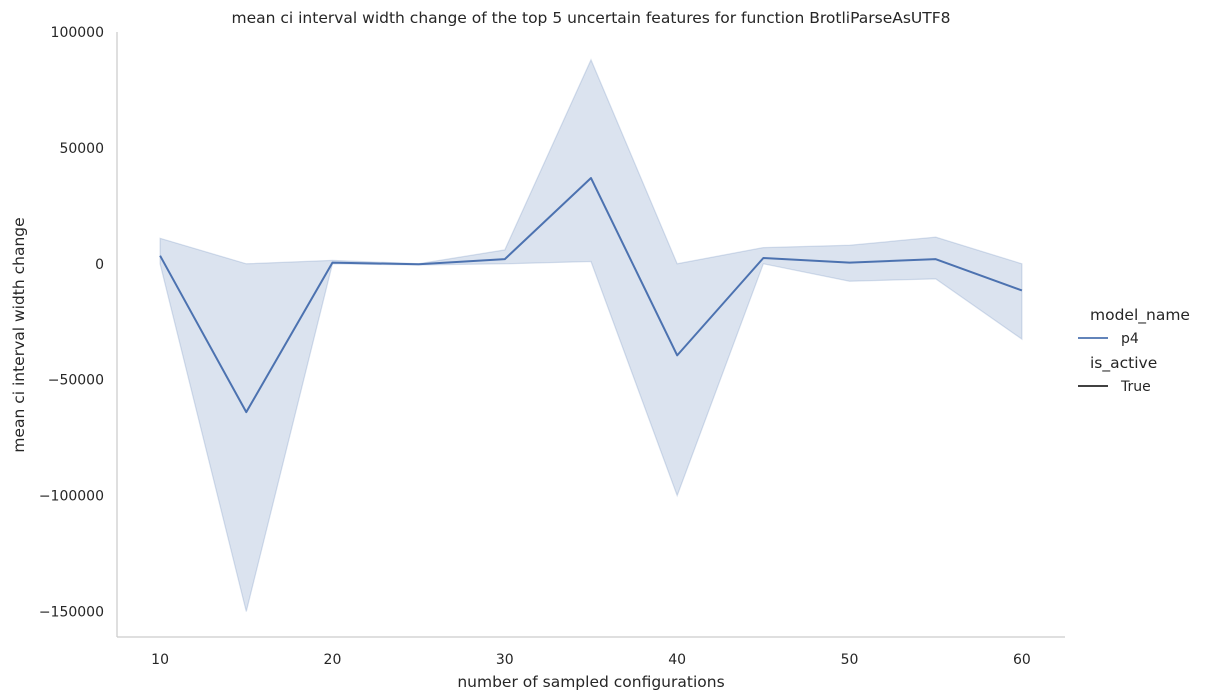 The height and width of the screenshot is (700, 1211). I want to click on x-tick-label: 40, so click(677, 660).